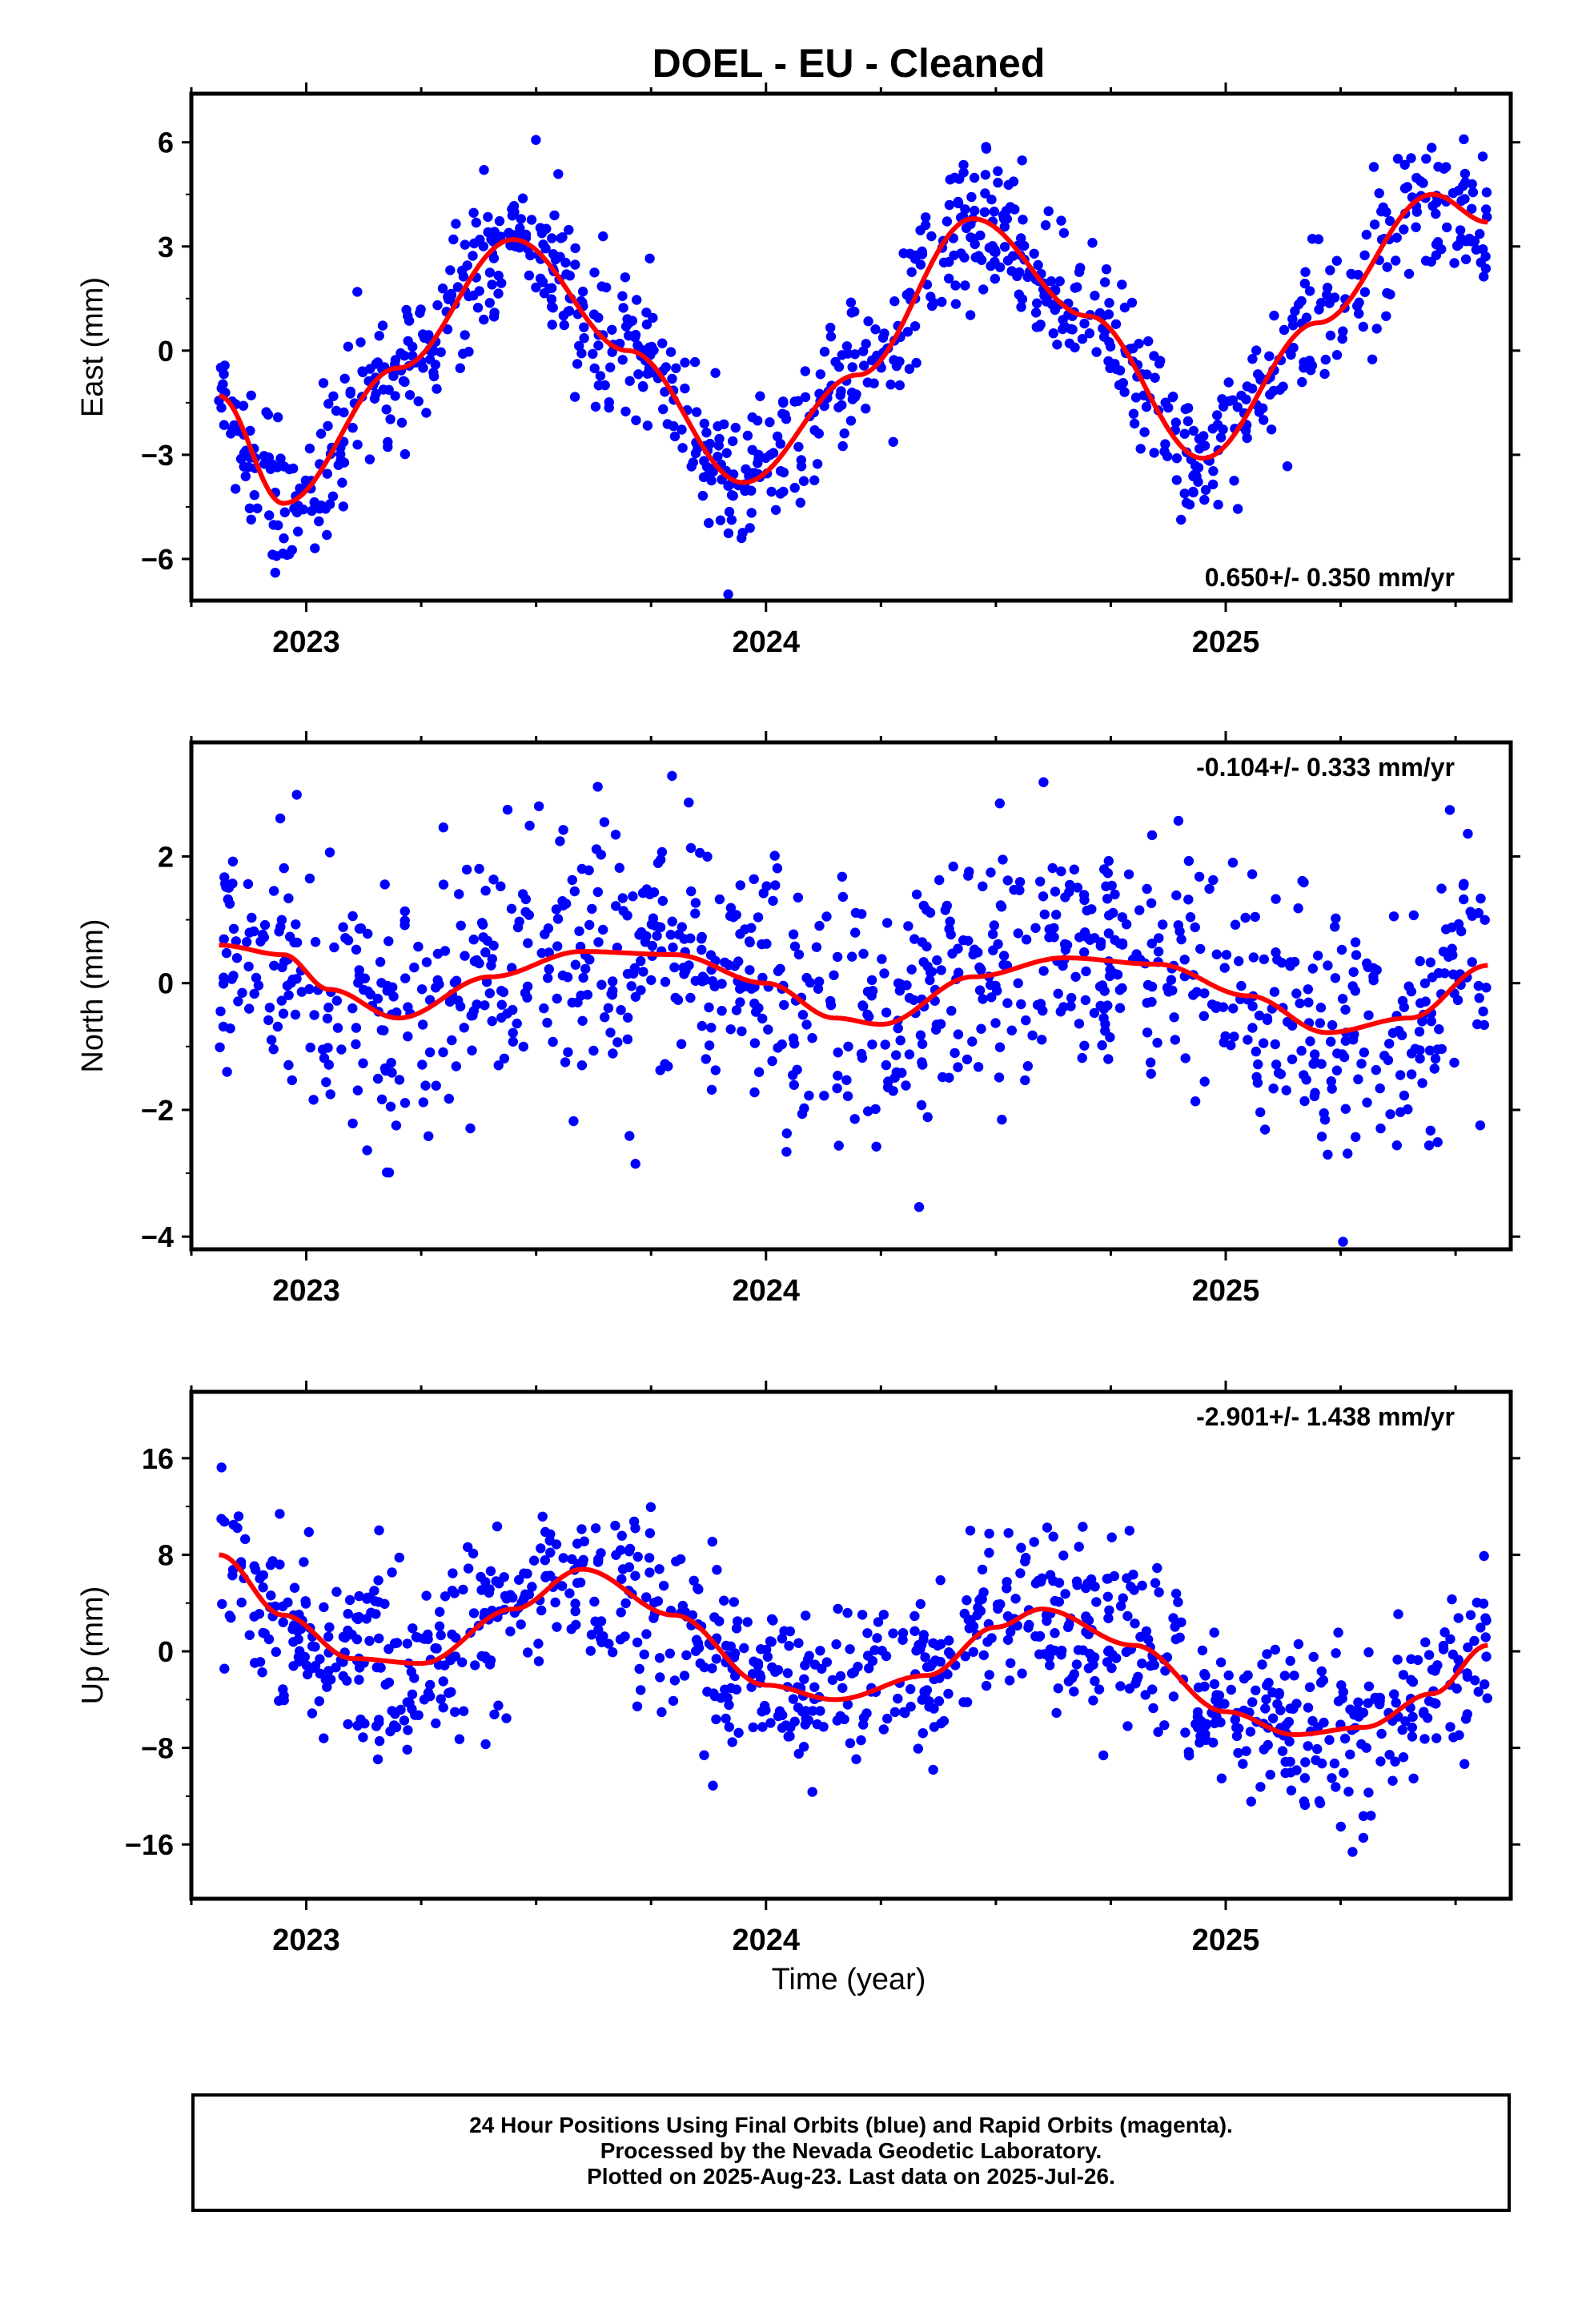 The image size is (1582, 2324). I want to click on y-tick-label: −4, so click(157, 1236).